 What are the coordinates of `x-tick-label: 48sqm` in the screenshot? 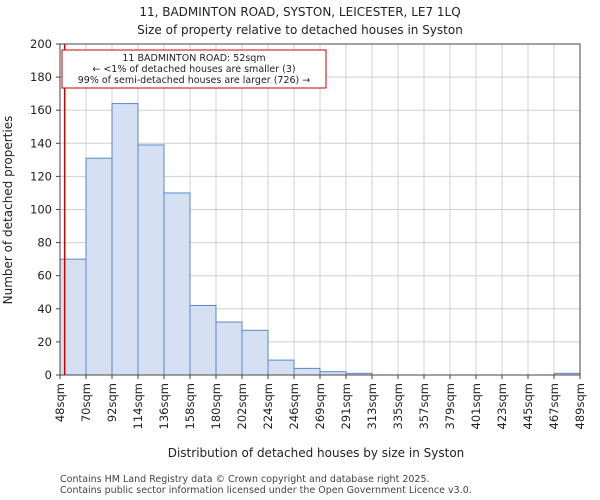 It's located at (60, 402).